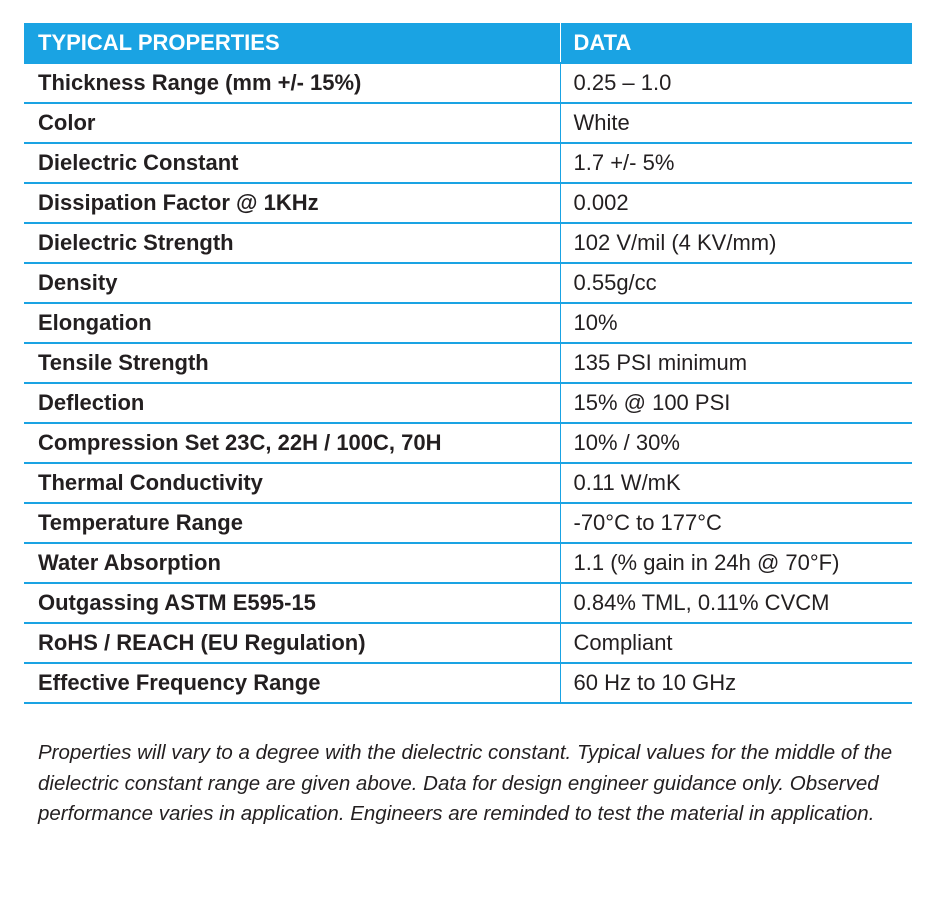 Image resolution: width=936 pixels, height=907 pixels. I want to click on property-name: Water Absorption, so click(292, 563).